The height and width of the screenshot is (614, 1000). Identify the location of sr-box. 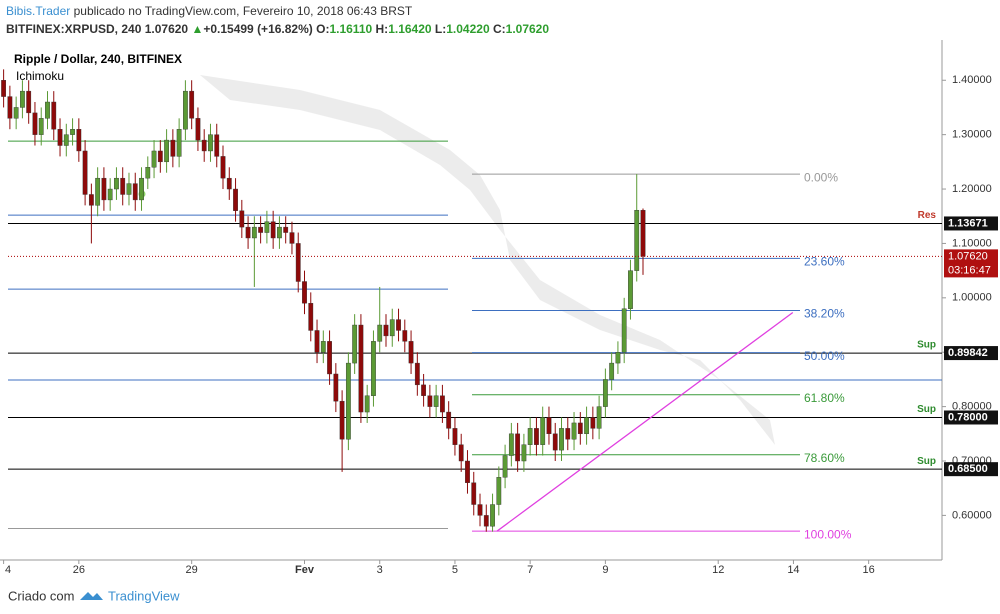
(971, 223).